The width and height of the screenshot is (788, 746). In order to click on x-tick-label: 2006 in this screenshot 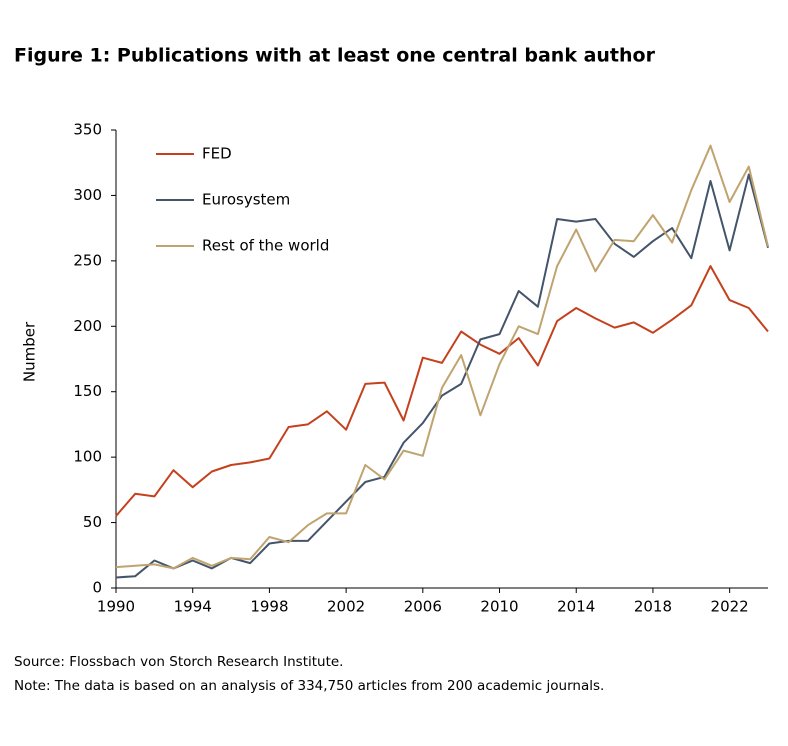, I will do `click(423, 607)`.